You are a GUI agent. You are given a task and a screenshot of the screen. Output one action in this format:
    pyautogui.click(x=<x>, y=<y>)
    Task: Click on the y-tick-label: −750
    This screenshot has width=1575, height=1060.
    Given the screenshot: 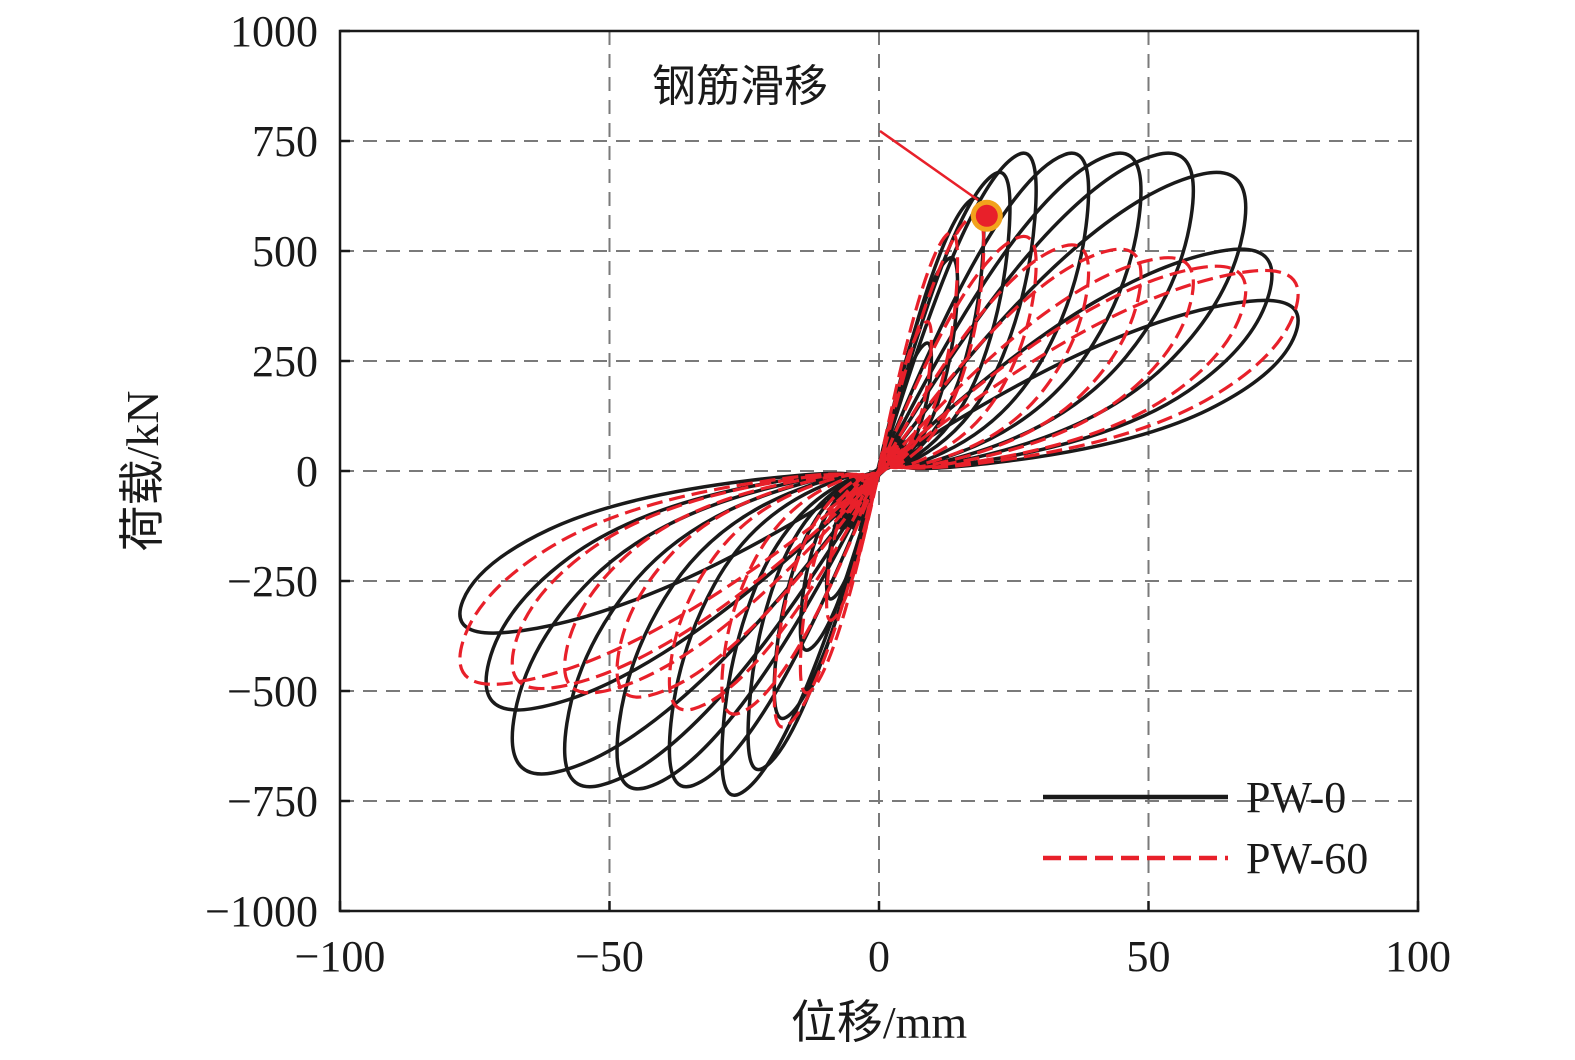 What is the action you would take?
    pyautogui.click(x=272, y=801)
    